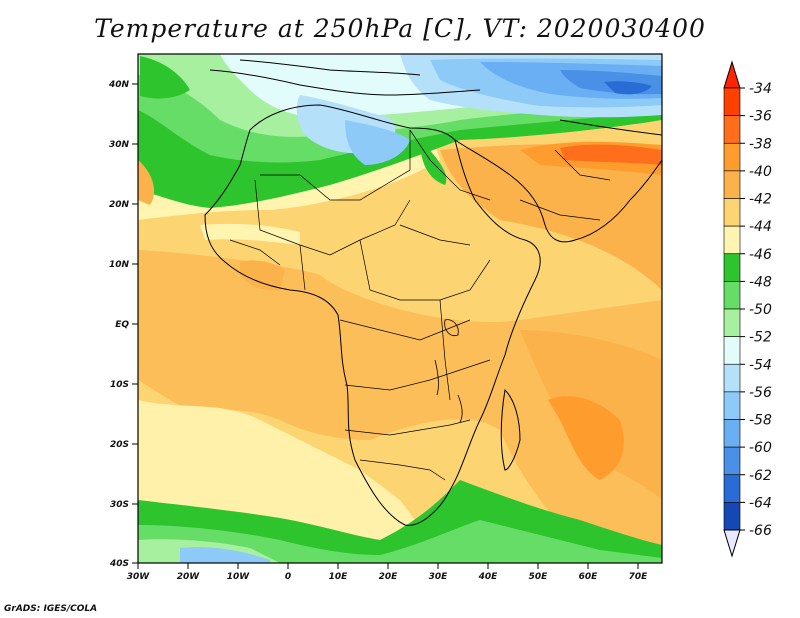 This screenshot has height=618, width=800. I want to click on colorbar-label: -52, so click(760, 338).